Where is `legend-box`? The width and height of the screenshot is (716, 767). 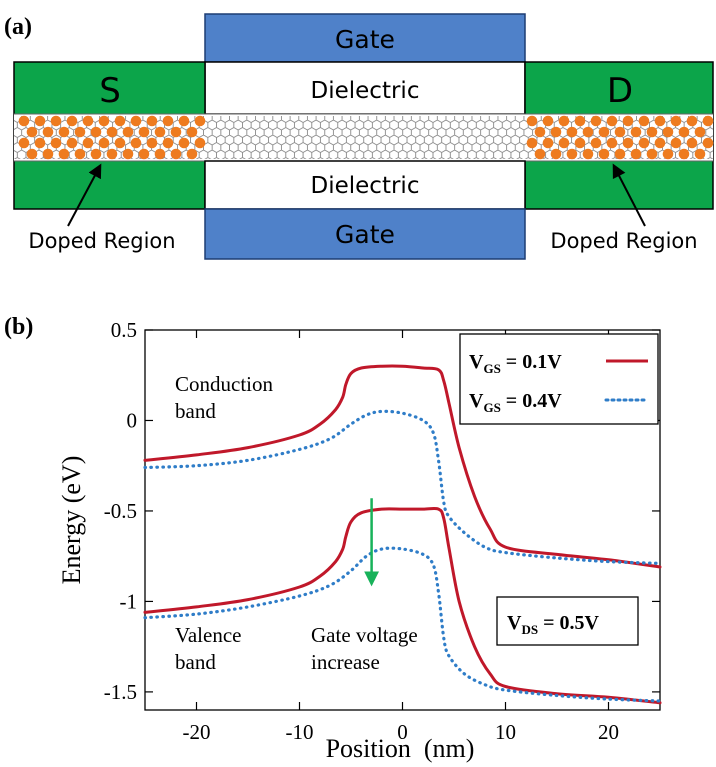 legend-box is located at coordinates (559, 379).